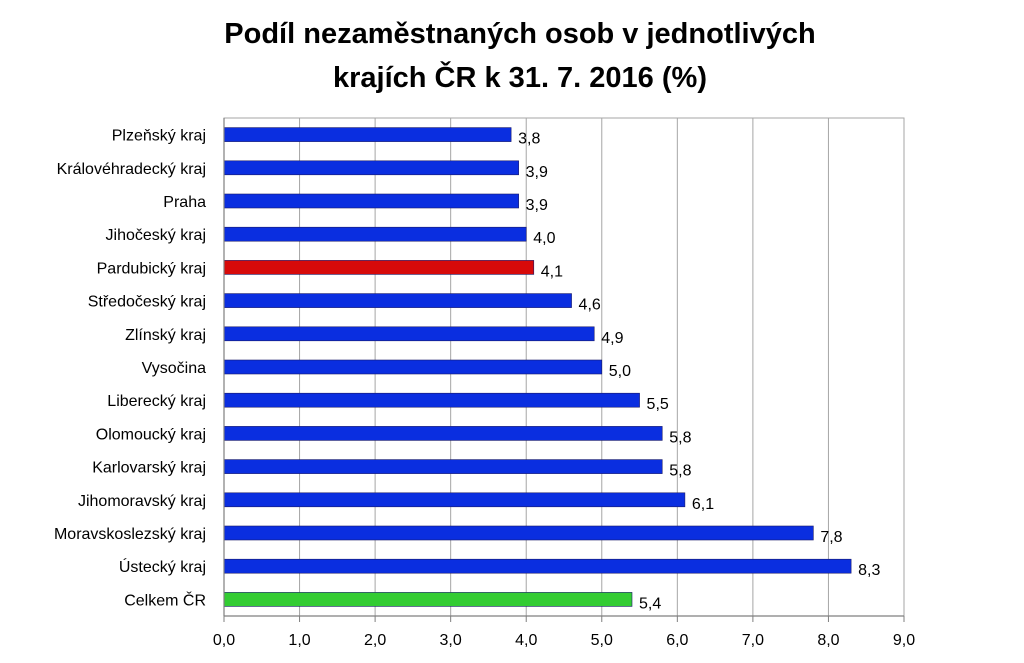  Describe the element at coordinates (703, 504) in the screenshot. I see `data-label: 6,1` at that location.